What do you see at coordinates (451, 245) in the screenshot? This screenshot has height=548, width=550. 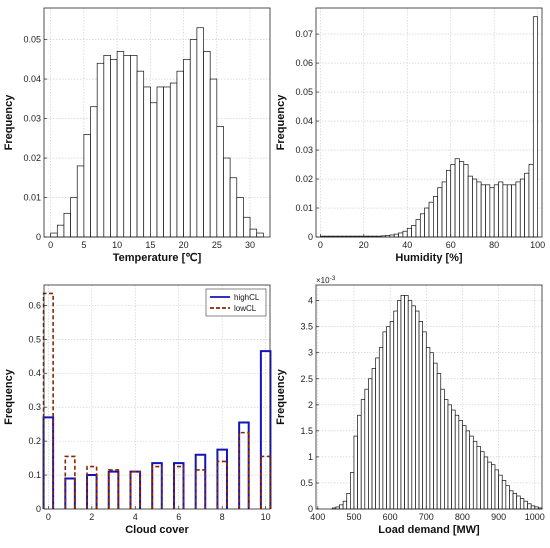 I see `x-tick-label: 60` at bounding box center [451, 245].